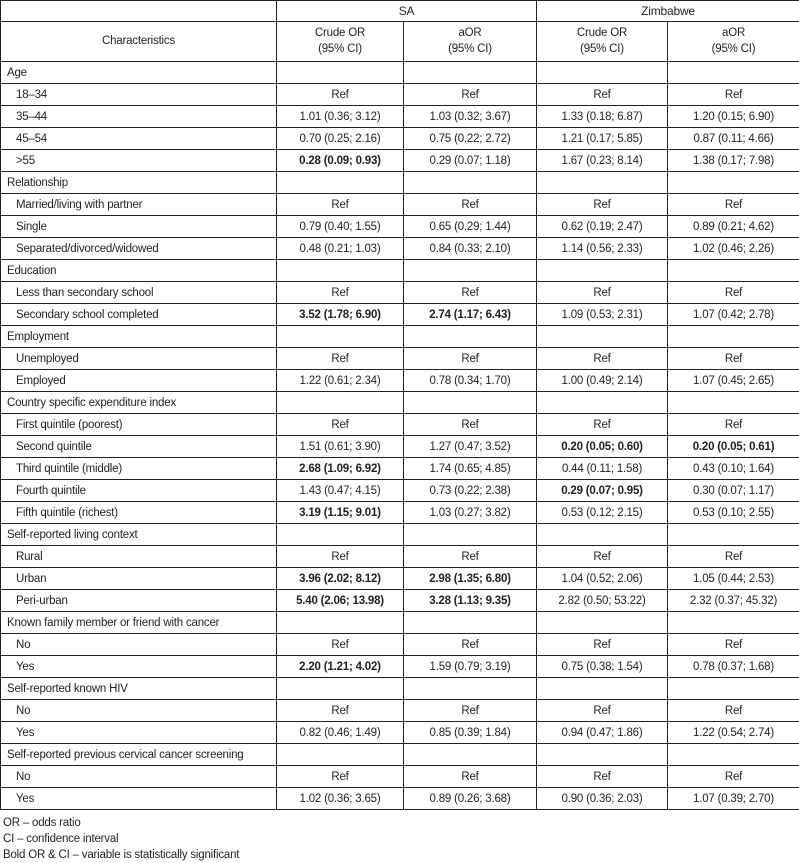 This screenshot has height=863, width=799. What do you see at coordinates (138, 534) in the screenshot?
I see `section-label: Self-reported living context` at bounding box center [138, 534].